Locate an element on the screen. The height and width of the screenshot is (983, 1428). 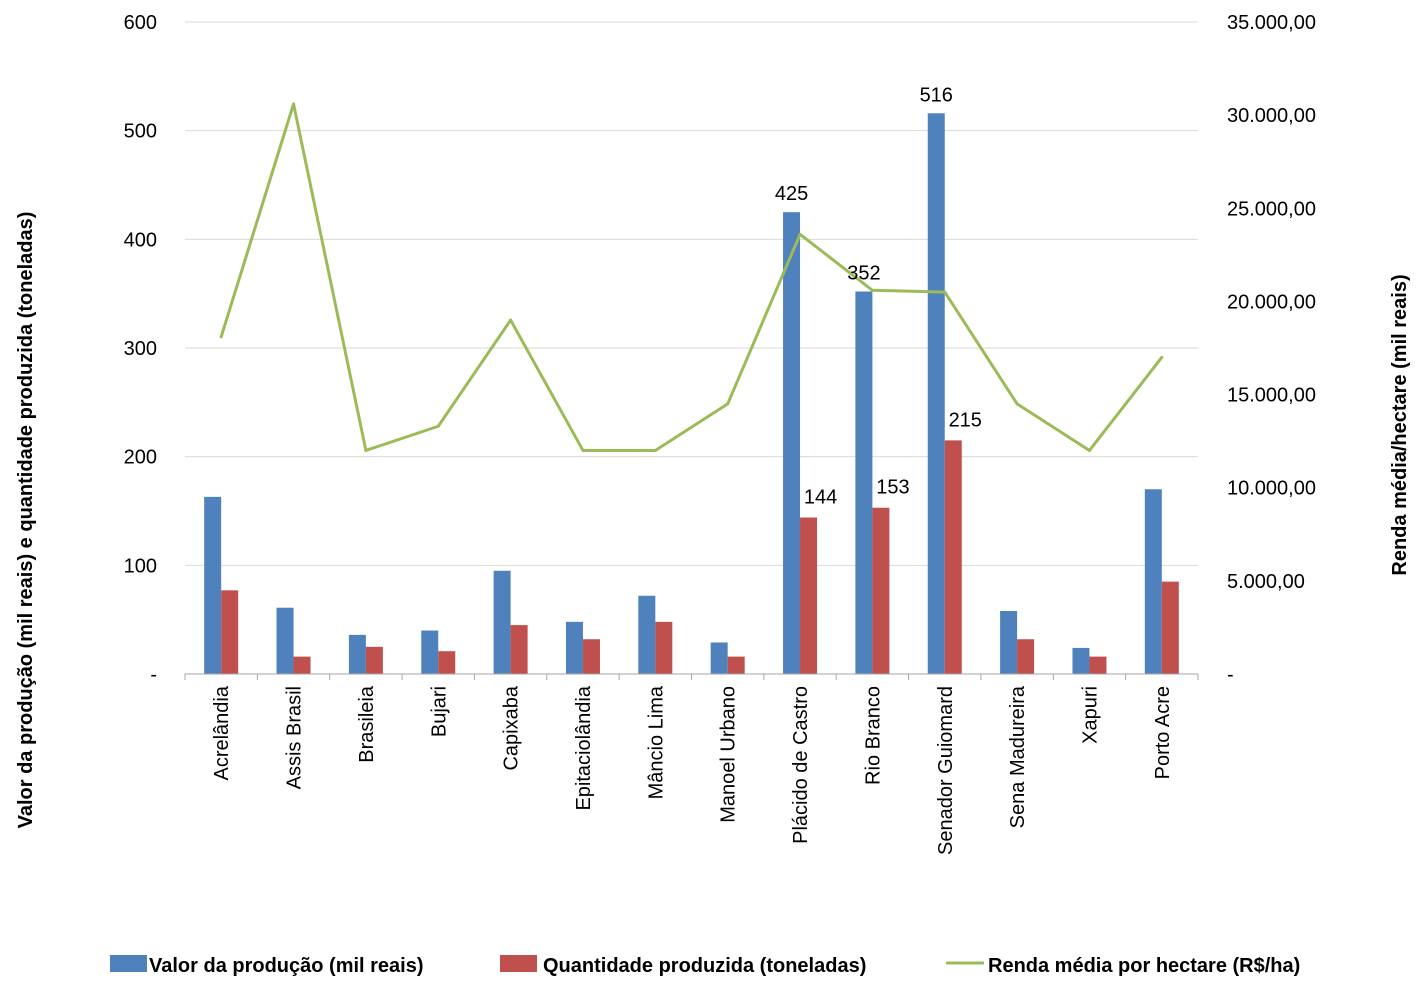
legend-label-quantidade: Quantidade produzida (toneladas) is located at coordinates (704, 966).